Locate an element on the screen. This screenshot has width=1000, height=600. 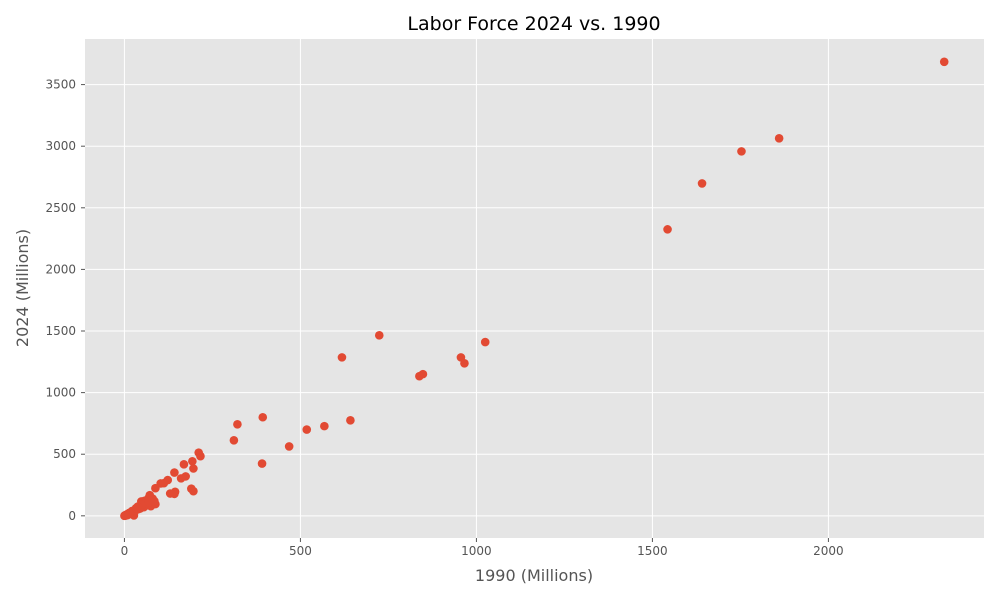
x-tick-label: 2000 is located at coordinates (828, 551).